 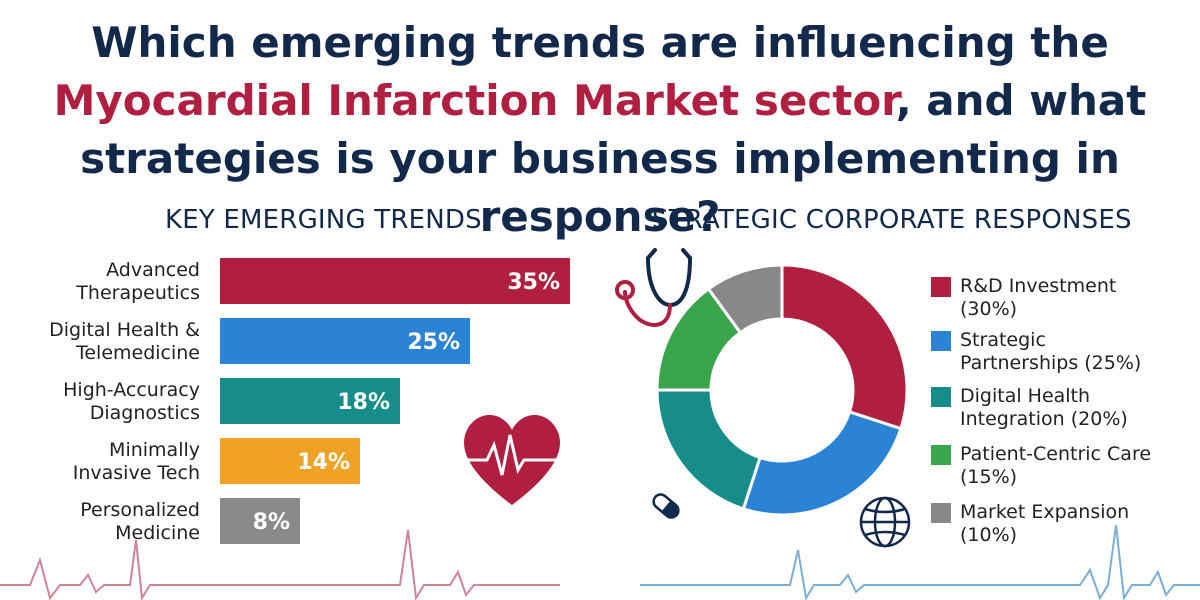 What do you see at coordinates (433, 342) in the screenshot?
I see `bar-value-label: 25%` at bounding box center [433, 342].